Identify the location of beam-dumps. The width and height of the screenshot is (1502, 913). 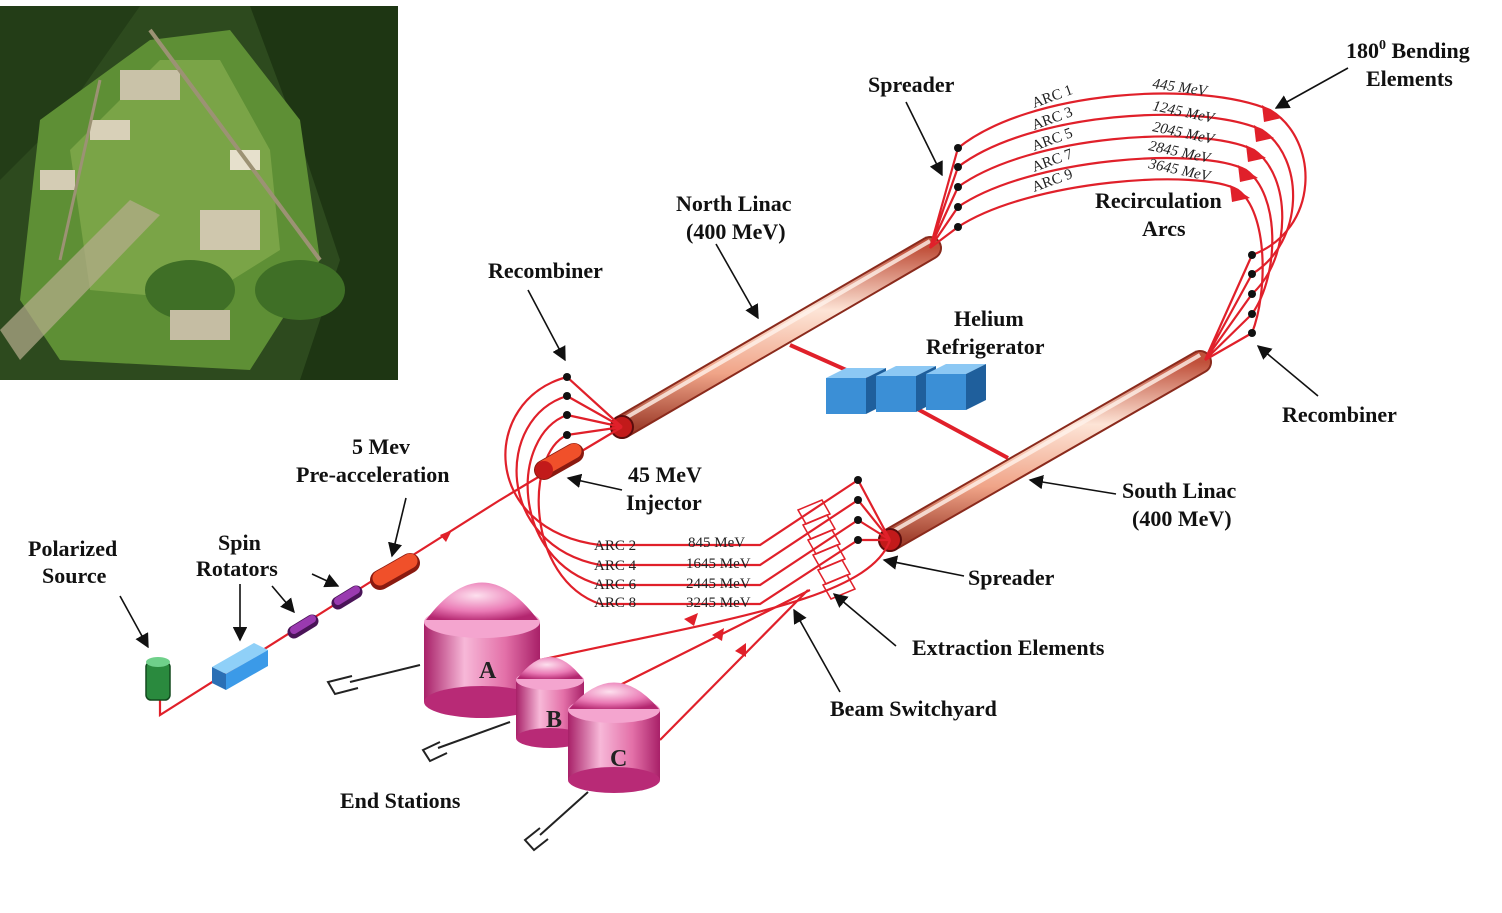
(457, 758).